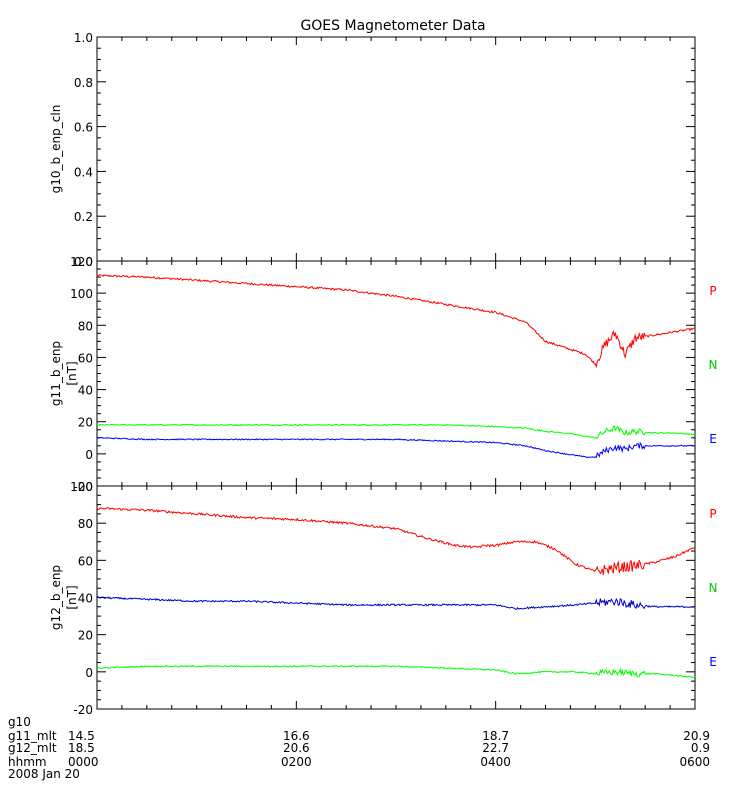  Describe the element at coordinates (44, 774) in the screenshot. I see `x-row-label: 2008 Jan 20` at that location.